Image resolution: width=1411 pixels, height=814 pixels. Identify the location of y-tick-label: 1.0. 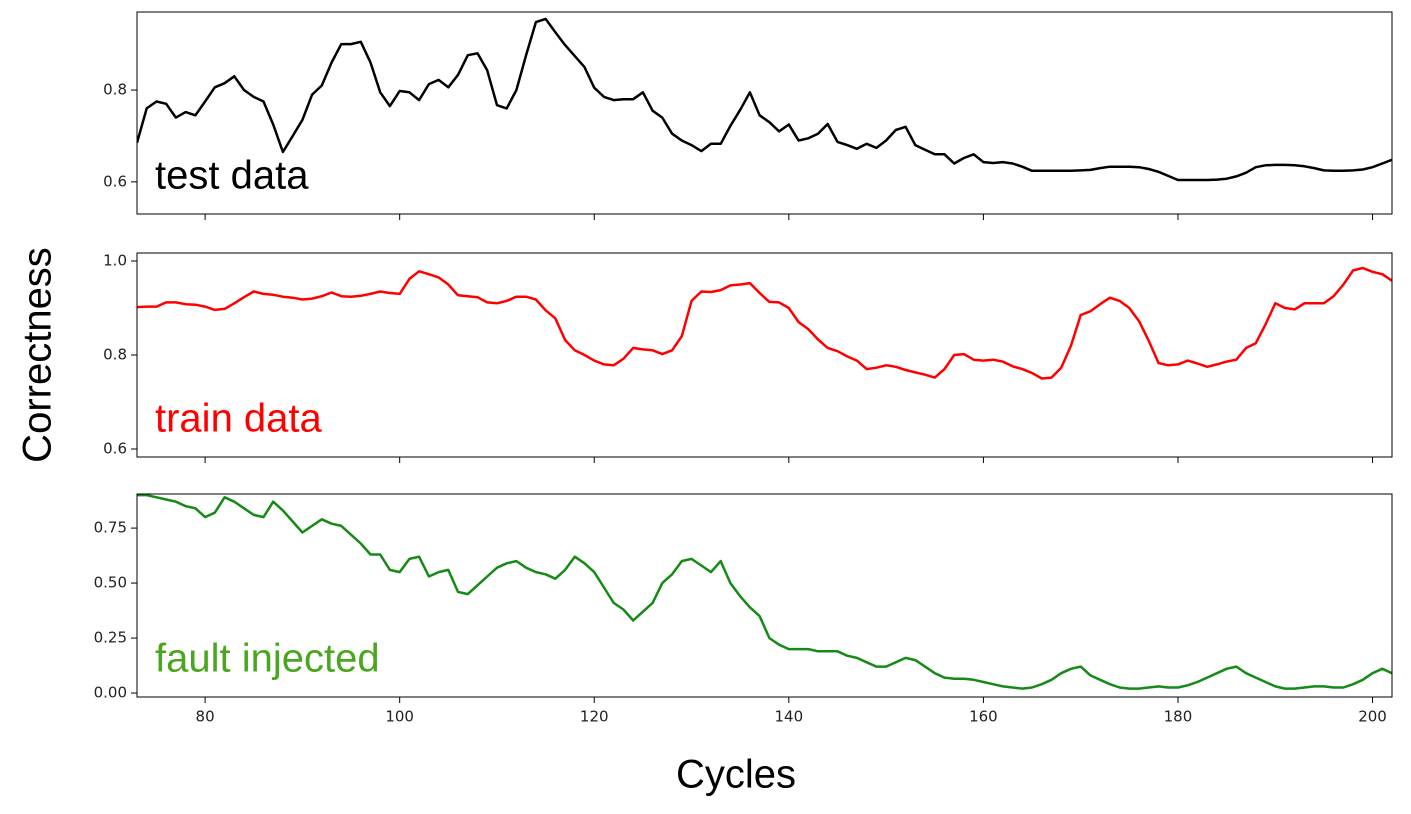
(115, 260).